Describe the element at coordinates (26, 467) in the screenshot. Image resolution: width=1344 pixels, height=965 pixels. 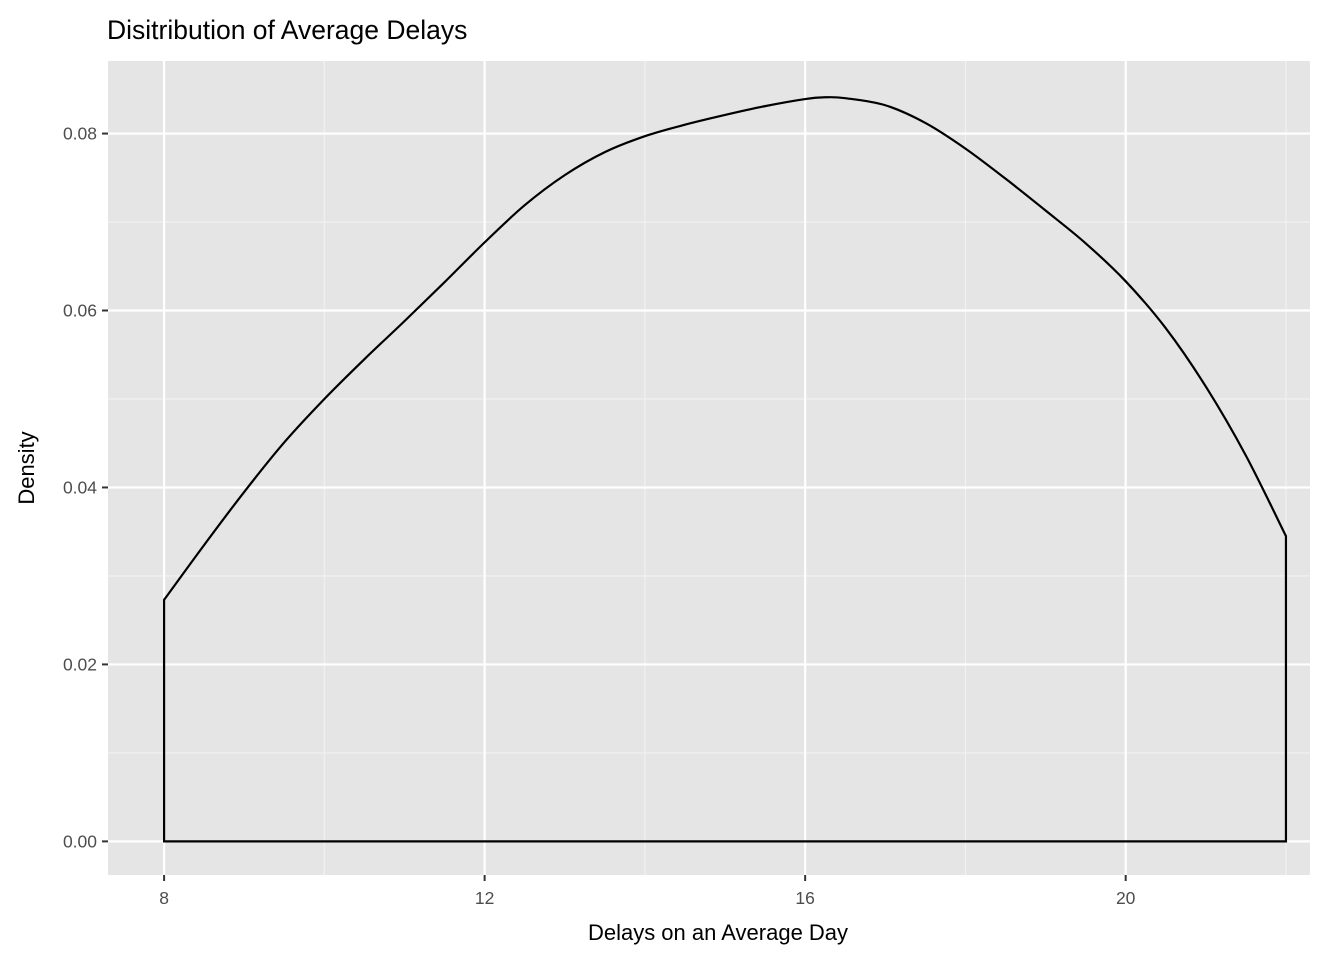
I see `y-axis-title: Density` at that location.